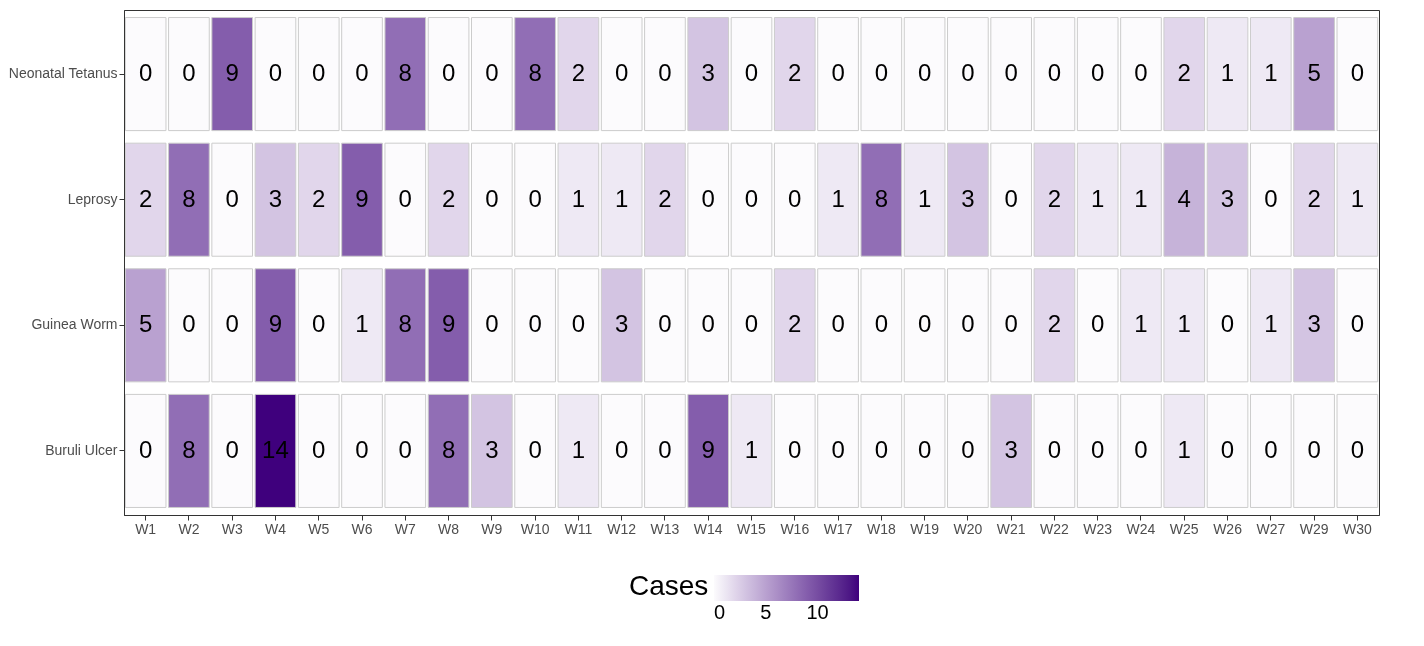 The height and width of the screenshot is (646, 1424). I want to click on color-bar-label: 0, so click(720, 612).